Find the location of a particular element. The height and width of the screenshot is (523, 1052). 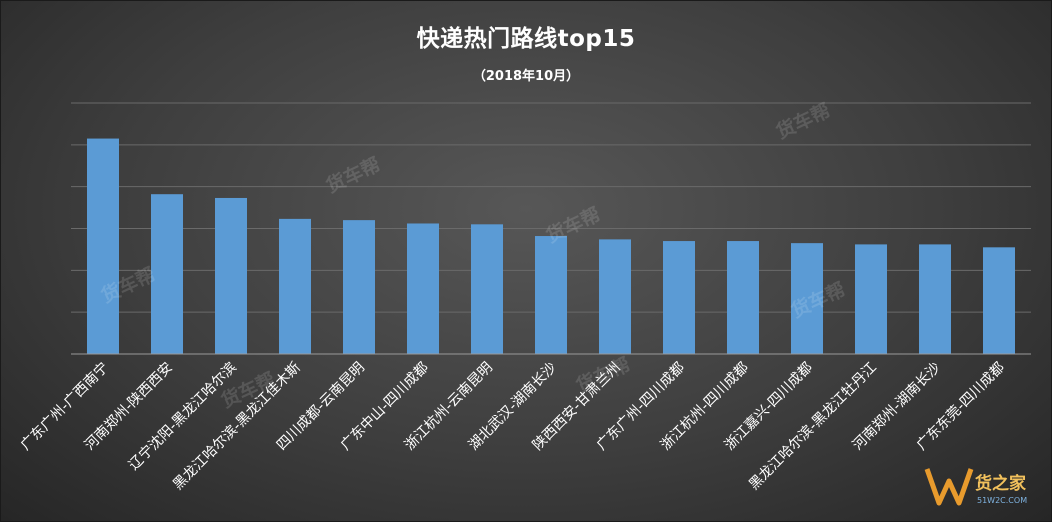

logo-domain: 51W2C.COM is located at coordinates (1002, 500).